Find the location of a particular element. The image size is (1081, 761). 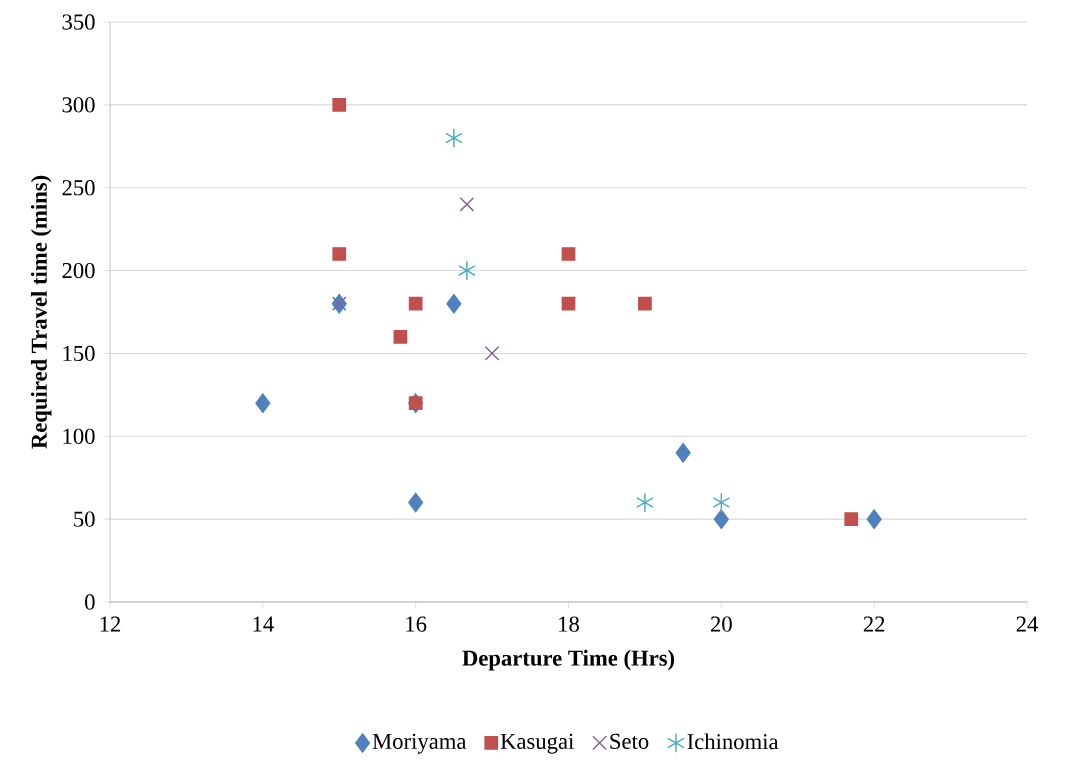

x-tick-label: 16 is located at coordinates (416, 624).